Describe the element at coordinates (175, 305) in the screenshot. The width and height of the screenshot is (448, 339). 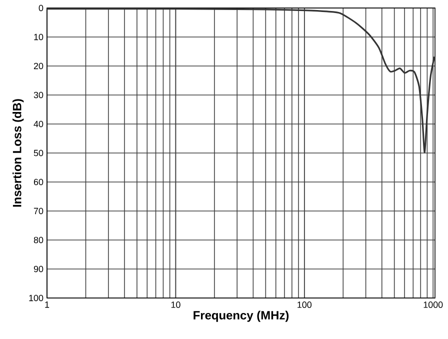
I see `x-tick-label: 10` at that location.